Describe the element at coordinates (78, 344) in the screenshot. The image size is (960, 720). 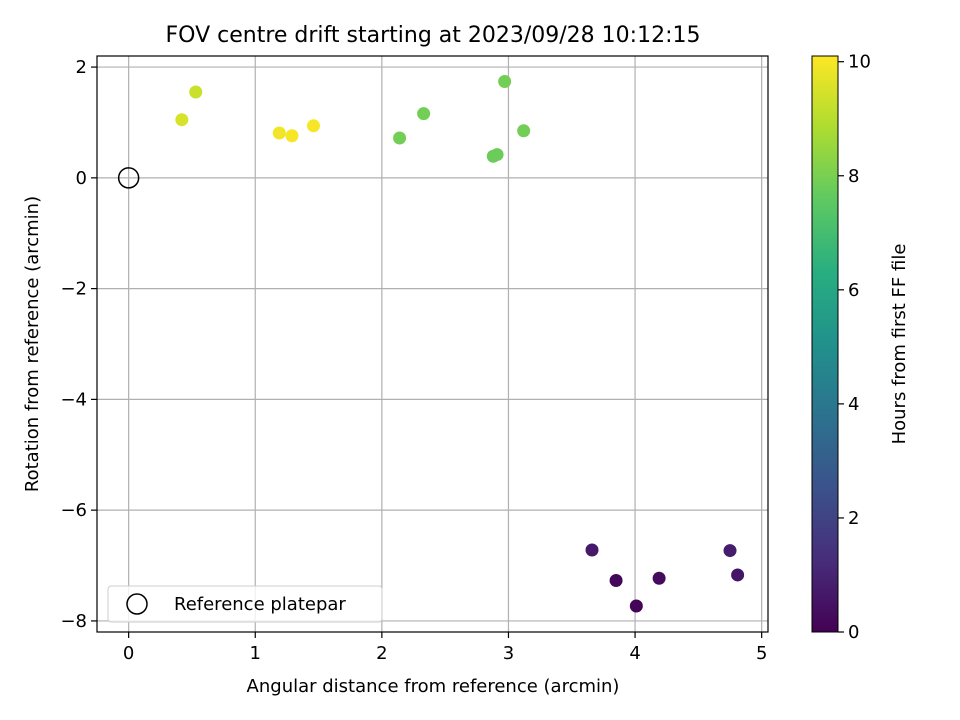
I see `y-axis-ticks: −8 −6 −4 −2 0 2` at that location.